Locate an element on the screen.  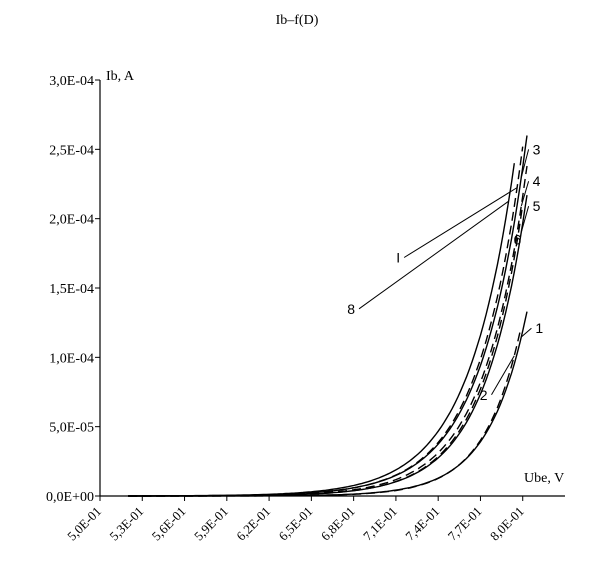
x-tick-label: 5,3E-01 is located at coordinates (126, 524).